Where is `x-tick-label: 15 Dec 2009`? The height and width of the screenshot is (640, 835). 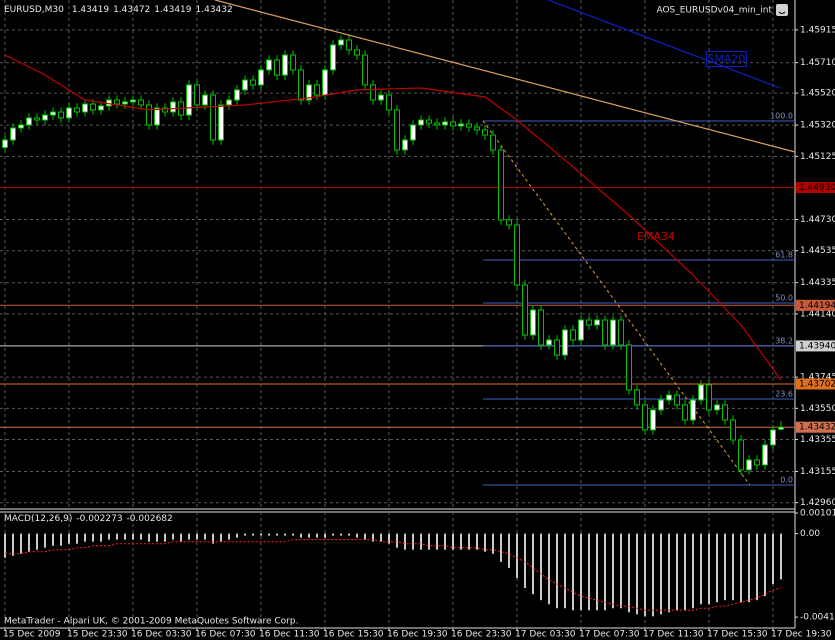 x-tick-label: 15 Dec 2009 is located at coordinates (32, 635).